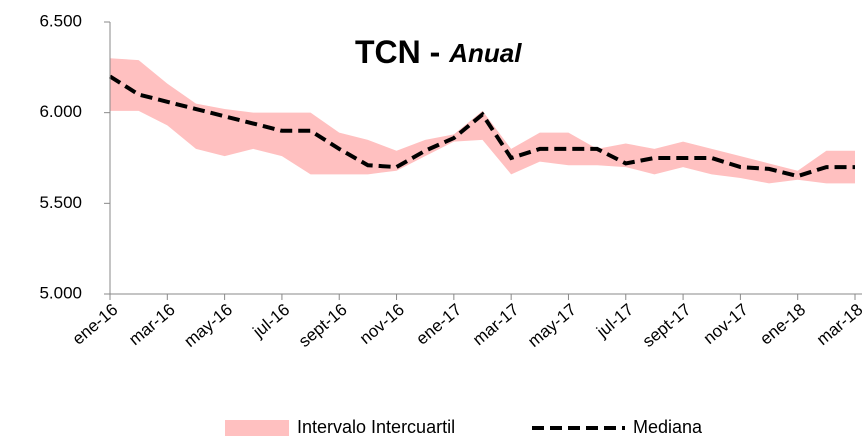 The image size is (868, 443). What do you see at coordinates (60, 111) in the screenshot?
I see `y-tick-label: 6.000` at bounding box center [60, 111].